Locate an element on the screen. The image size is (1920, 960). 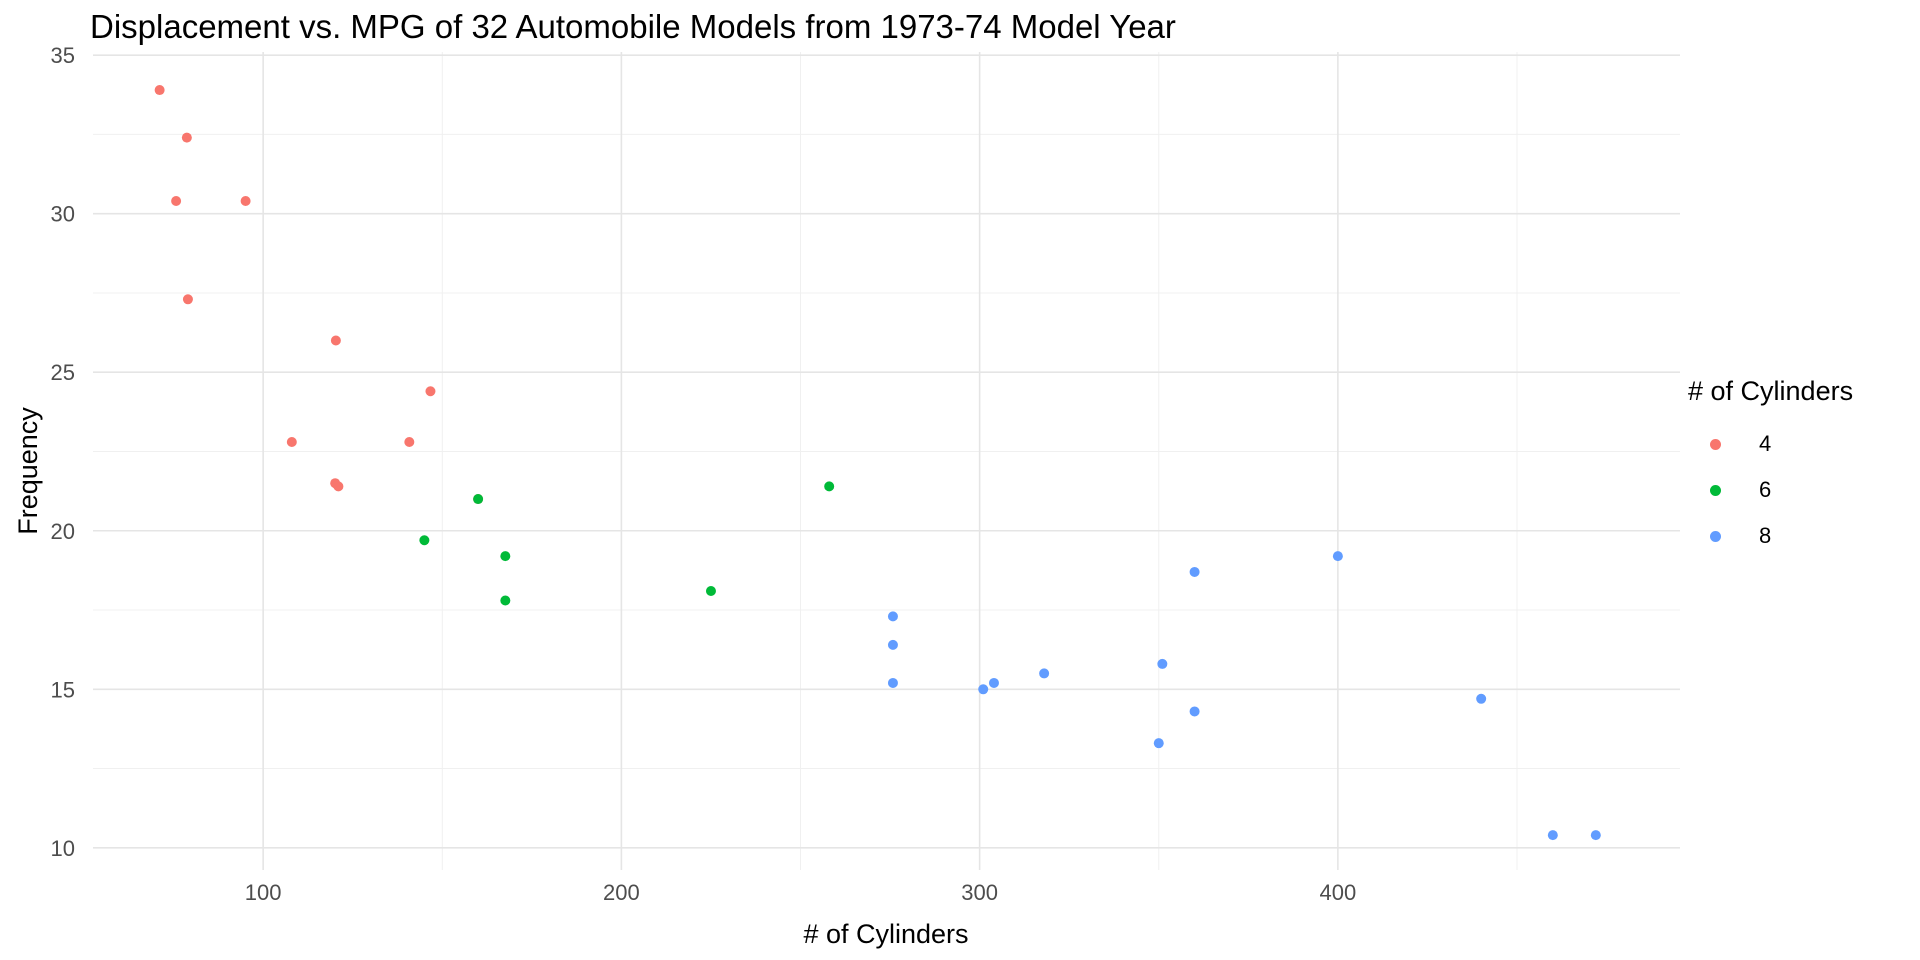
legend-item-8: 8 is located at coordinates (1770, 536).